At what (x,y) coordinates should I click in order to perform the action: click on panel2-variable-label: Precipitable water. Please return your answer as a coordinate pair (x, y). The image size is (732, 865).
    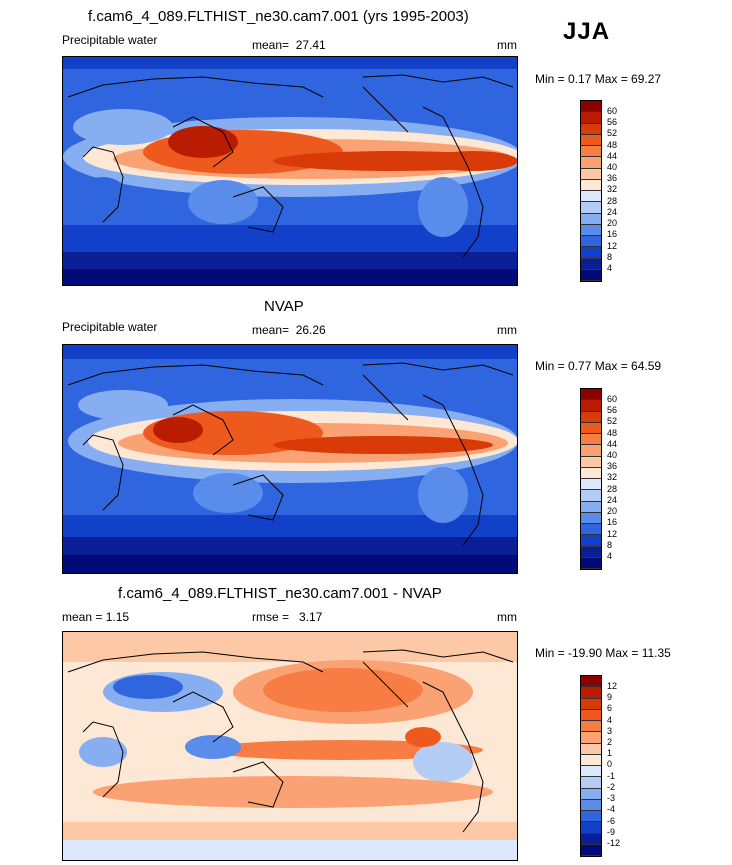
    Looking at the image, I should click on (110, 327).